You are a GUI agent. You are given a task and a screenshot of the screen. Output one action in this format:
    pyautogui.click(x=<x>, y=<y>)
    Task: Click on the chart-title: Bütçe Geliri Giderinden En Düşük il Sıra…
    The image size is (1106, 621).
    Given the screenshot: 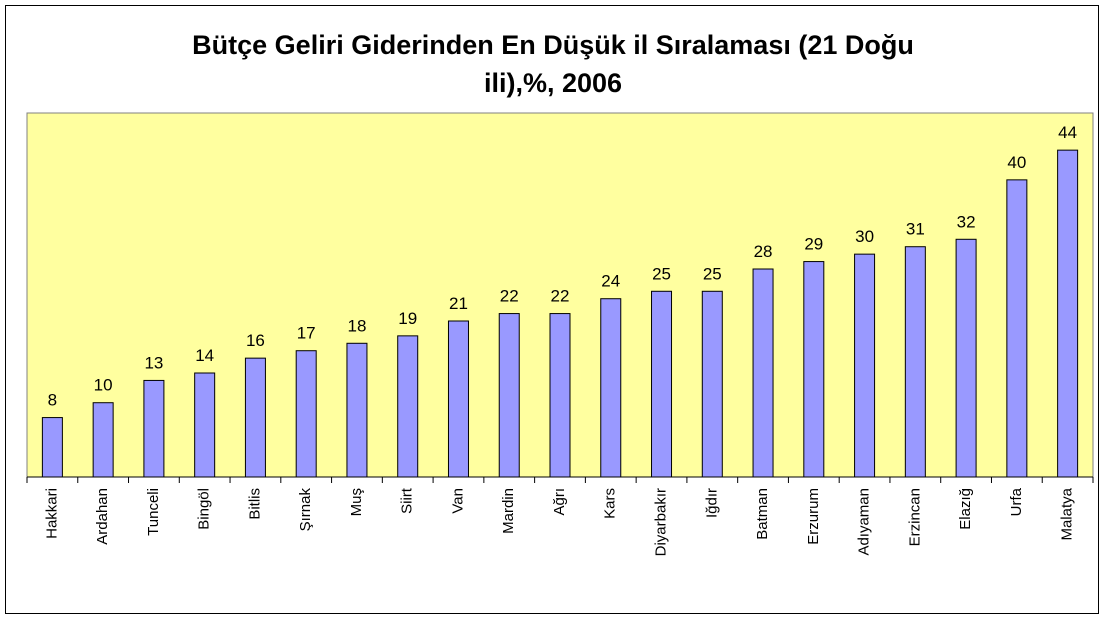 What is the action you would take?
    pyautogui.click(x=553, y=64)
    